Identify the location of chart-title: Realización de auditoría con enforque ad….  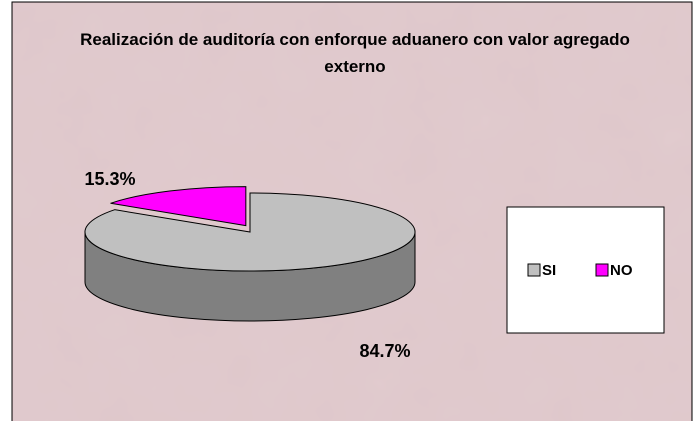
(355, 53).